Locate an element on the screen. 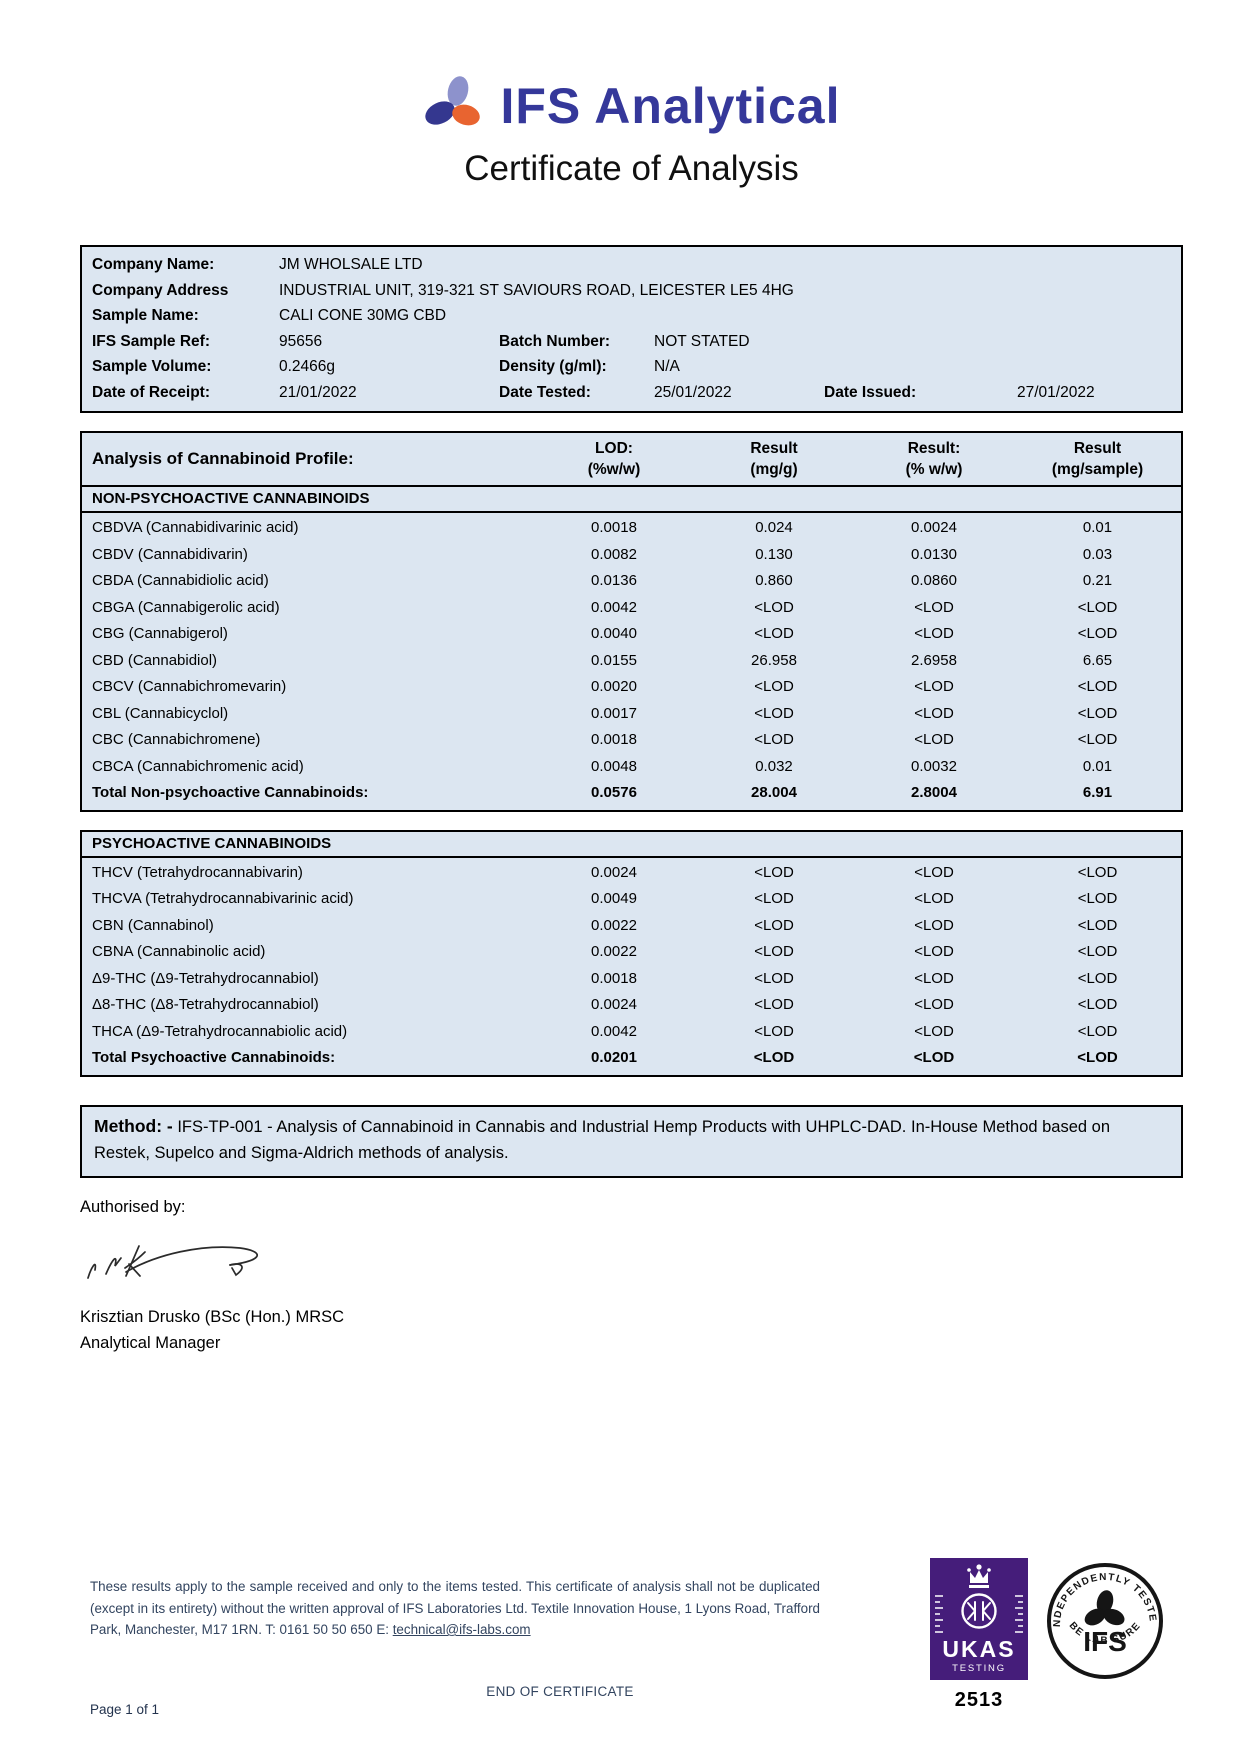  analyte-name: THCV (Tetrahydrocannabivarin) is located at coordinates (197, 872).